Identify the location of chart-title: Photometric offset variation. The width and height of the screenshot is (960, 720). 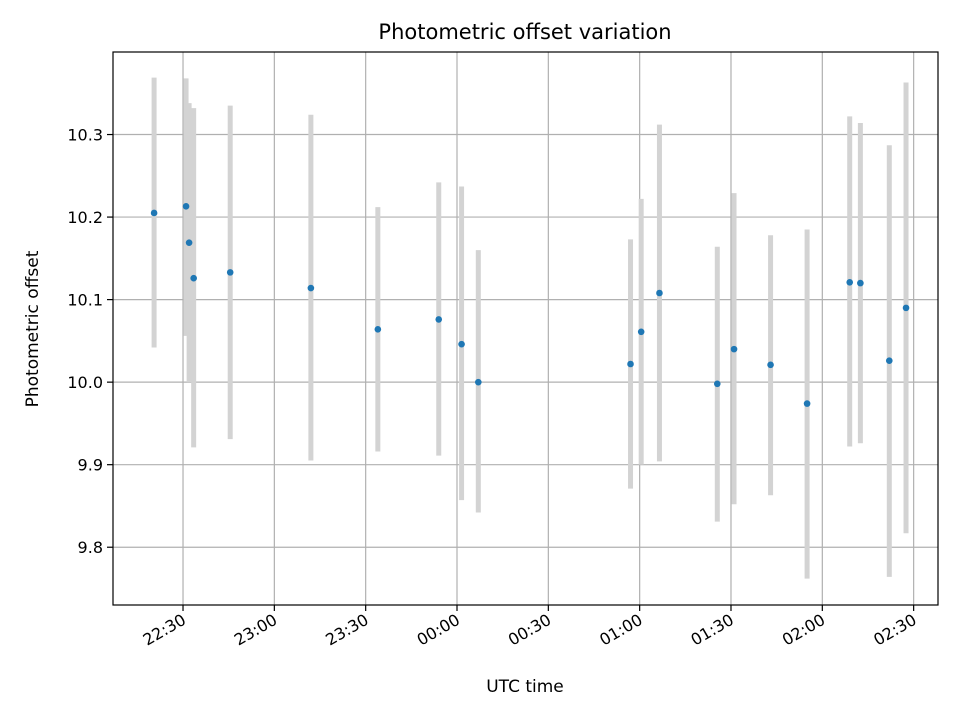
(524, 32).